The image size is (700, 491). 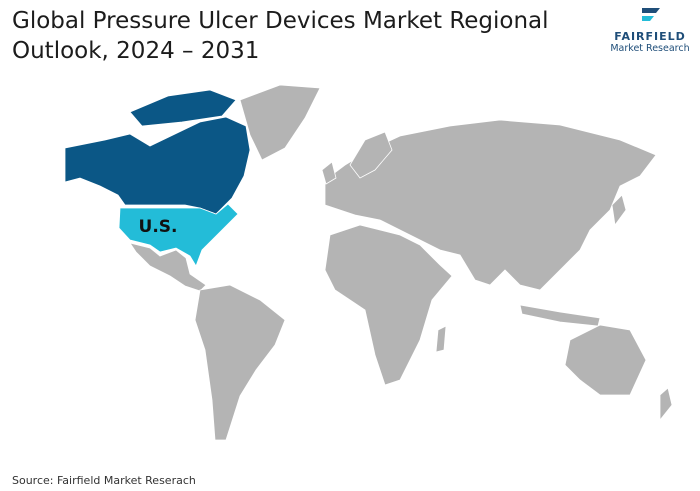 What do you see at coordinates (104, 480) in the screenshot?
I see `source: Source: Fairfield Market Reserach` at bounding box center [104, 480].